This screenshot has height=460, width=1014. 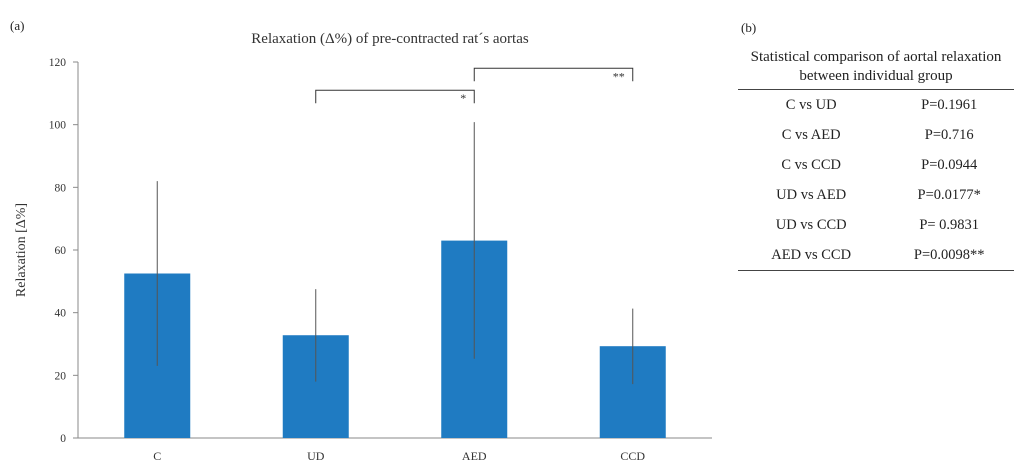 I want to click on y-tick-label: 100, so click(x=58, y=126).